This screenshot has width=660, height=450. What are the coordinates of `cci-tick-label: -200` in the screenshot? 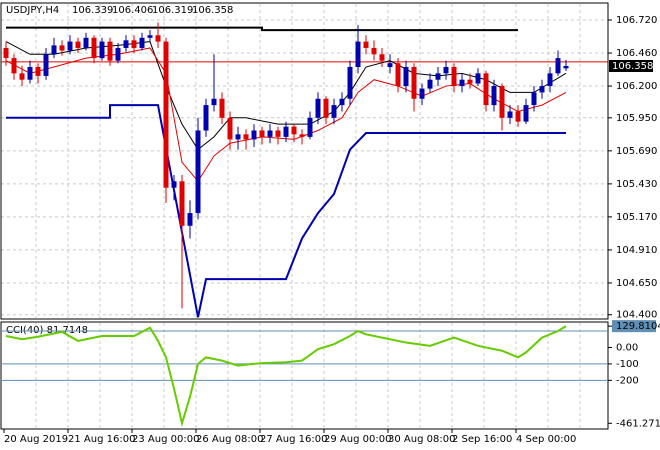 It's located at (627, 380).